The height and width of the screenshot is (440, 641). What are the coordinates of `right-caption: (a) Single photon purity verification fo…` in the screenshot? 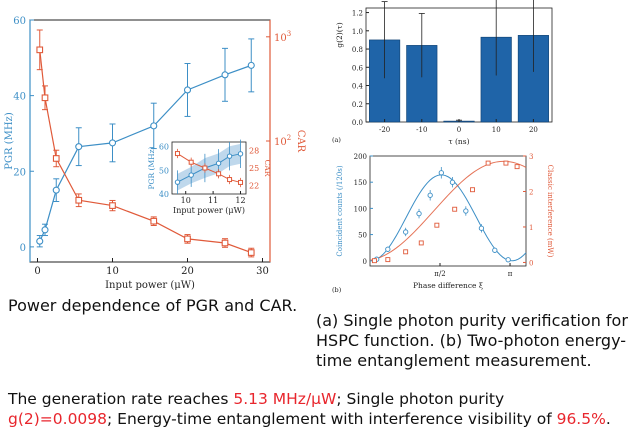 It's located at (477, 341).